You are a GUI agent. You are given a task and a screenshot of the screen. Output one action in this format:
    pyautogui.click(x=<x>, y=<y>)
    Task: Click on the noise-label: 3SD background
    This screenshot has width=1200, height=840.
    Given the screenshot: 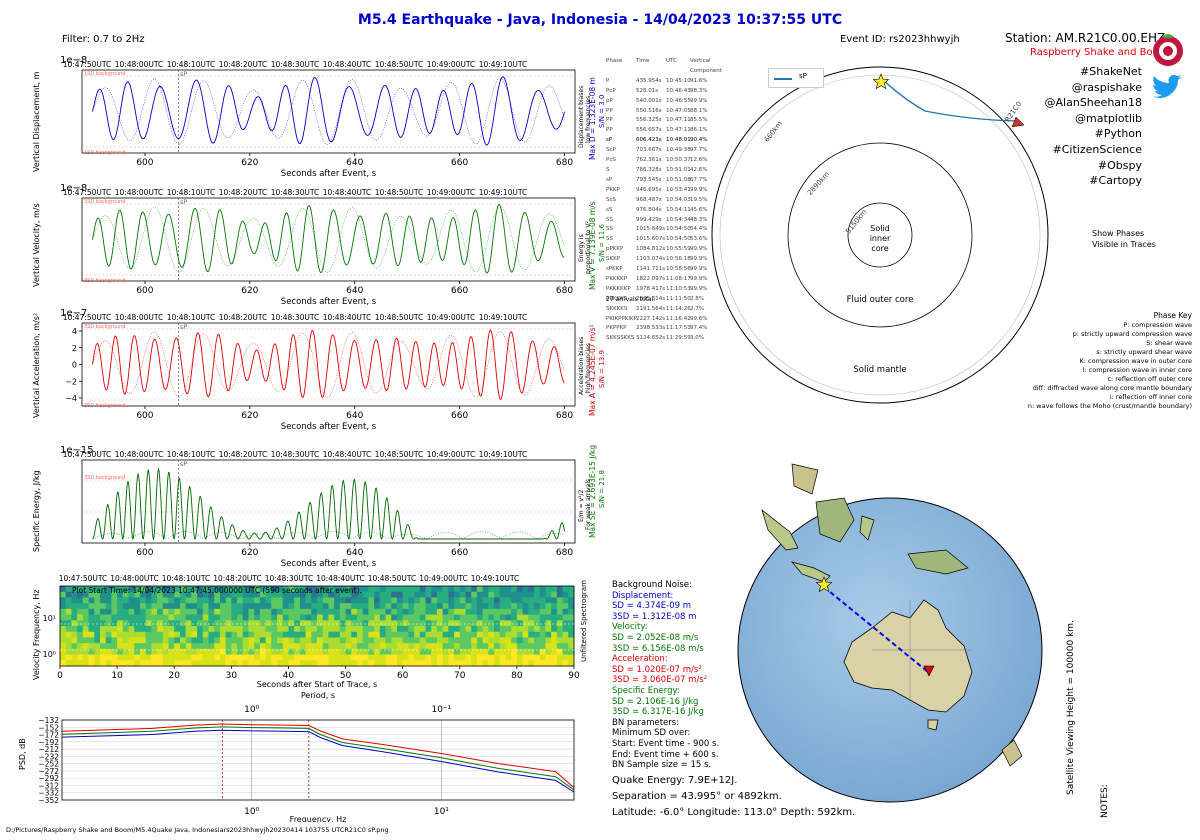 What is the action you would take?
    pyautogui.click(x=104, y=478)
    